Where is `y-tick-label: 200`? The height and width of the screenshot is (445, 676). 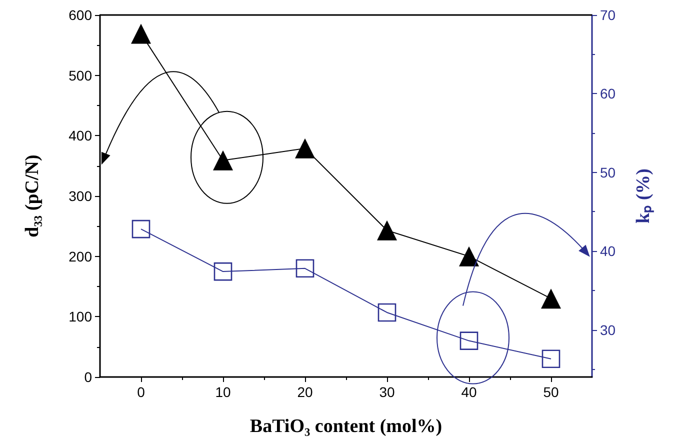 y-tick-label: 200 is located at coordinates (80, 256).